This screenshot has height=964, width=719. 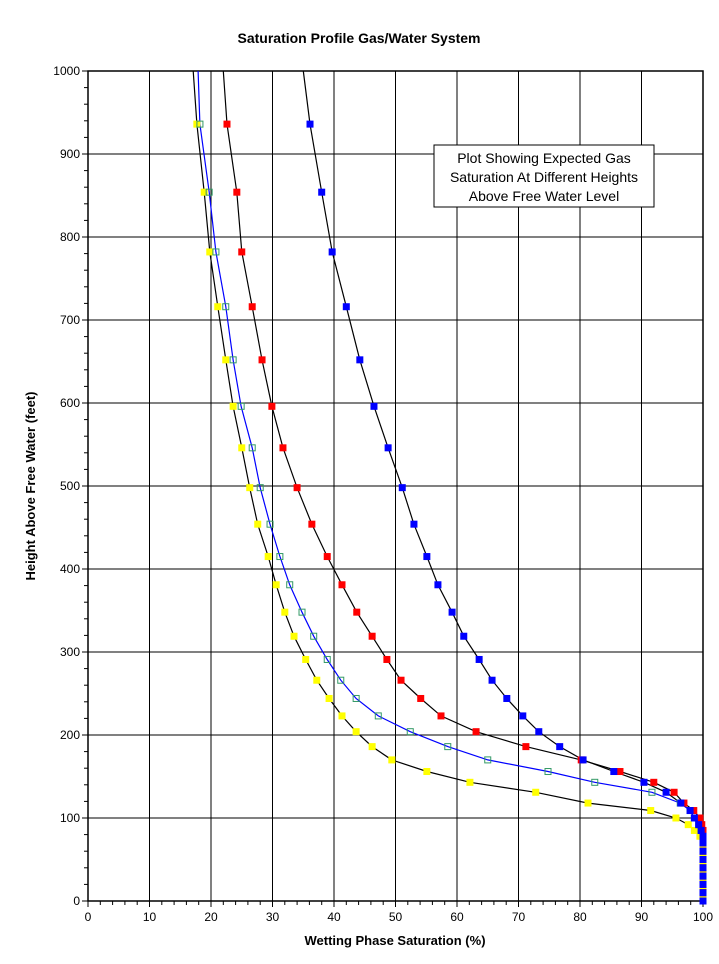 I want to click on x-tick-label: 70, so click(x=519, y=917).